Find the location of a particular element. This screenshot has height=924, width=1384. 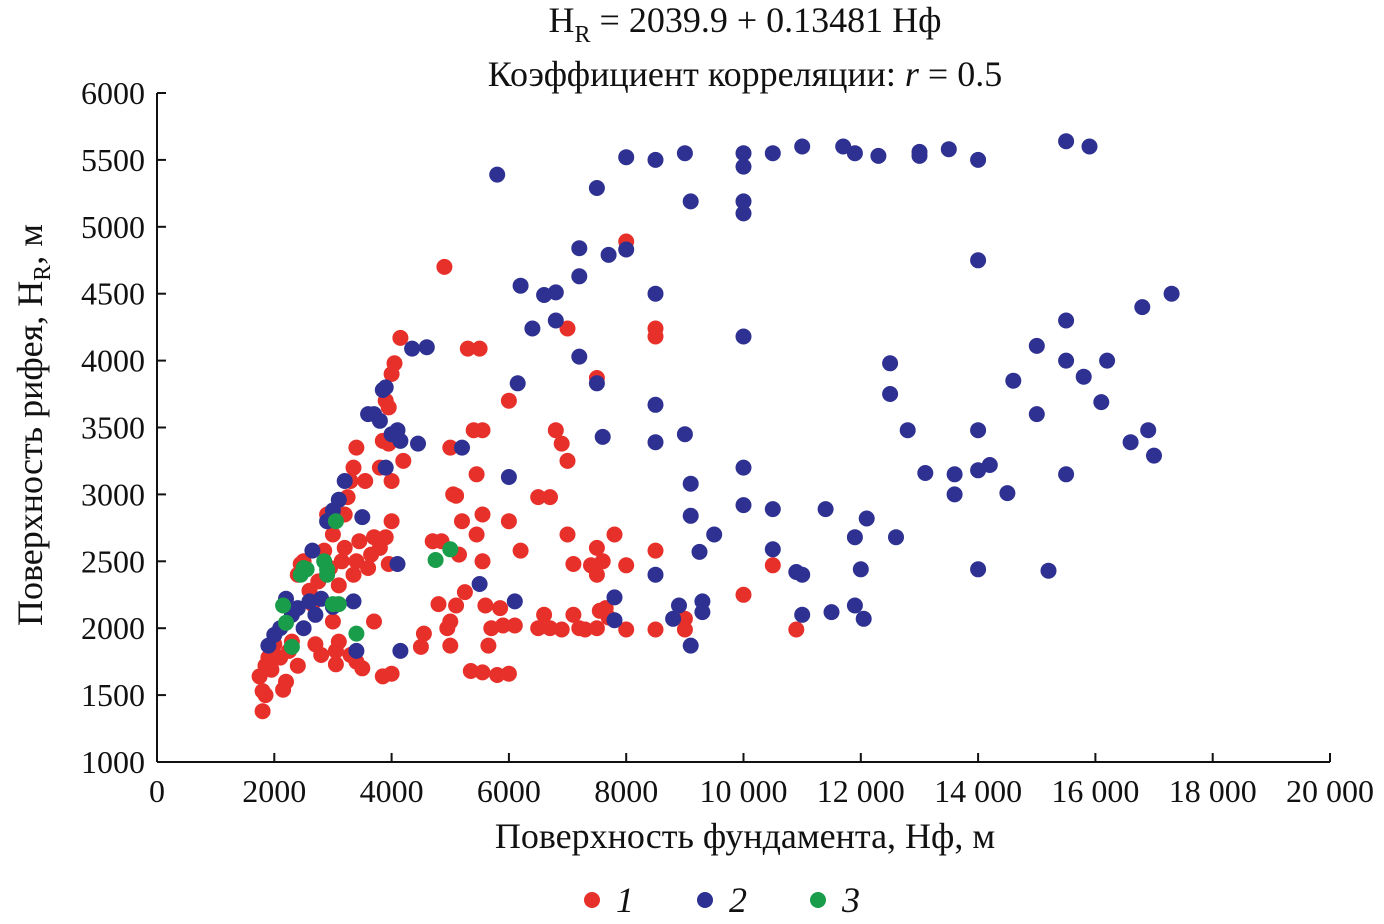

title-lhs-main: H is located at coordinates (562, 20).